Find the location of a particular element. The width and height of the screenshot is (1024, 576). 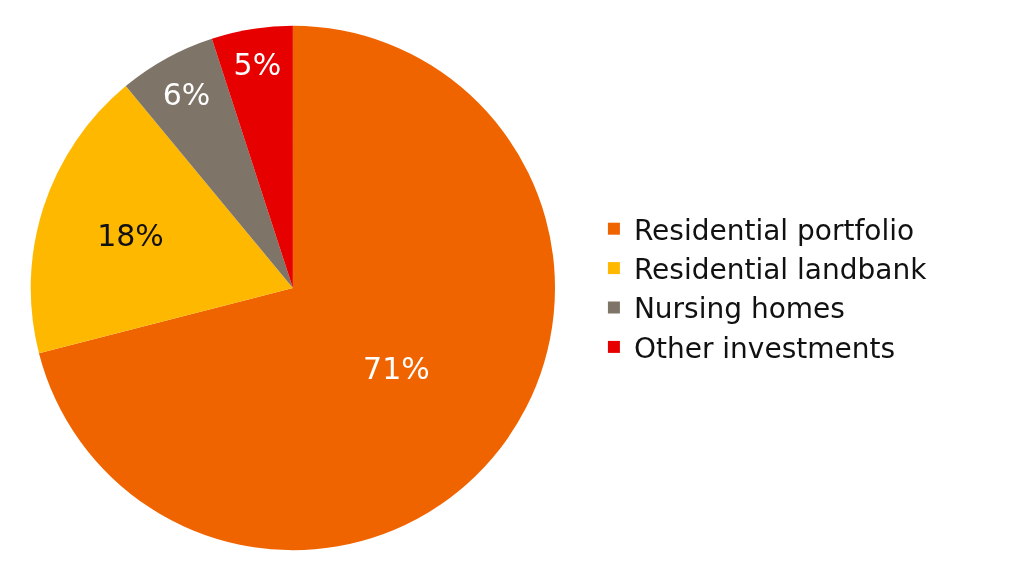

legend-label: Nursing homes is located at coordinates (739, 309).